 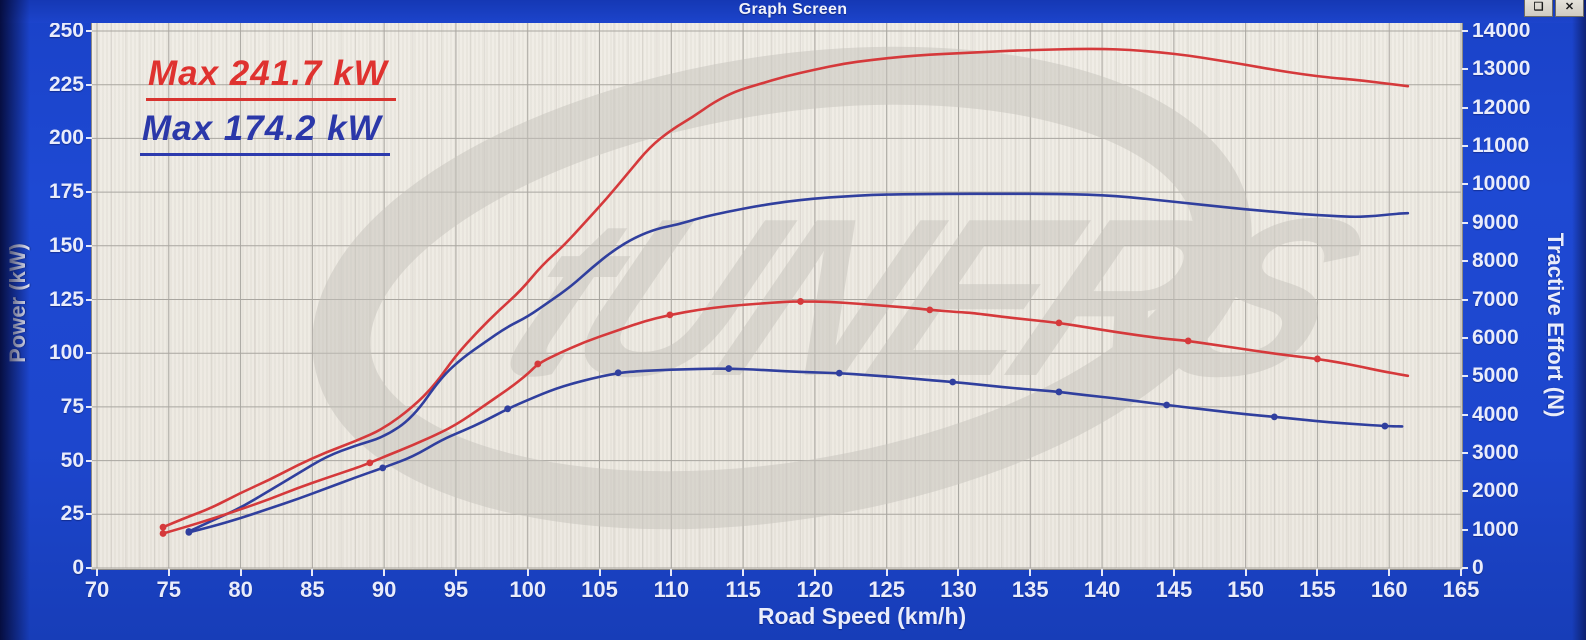 What do you see at coordinates (72, 406) in the screenshot?
I see `y-left-tick-label: 75` at bounding box center [72, 406].